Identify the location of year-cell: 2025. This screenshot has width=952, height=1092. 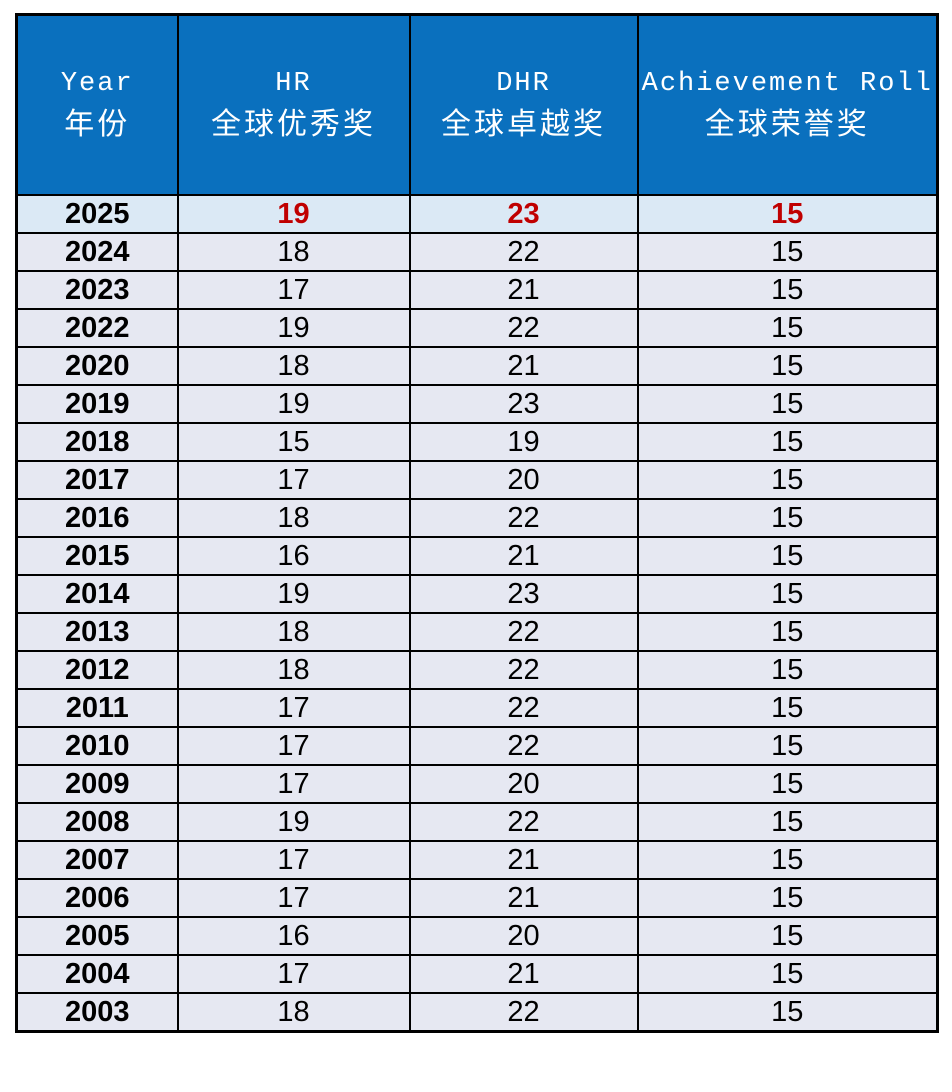
(97, 214).